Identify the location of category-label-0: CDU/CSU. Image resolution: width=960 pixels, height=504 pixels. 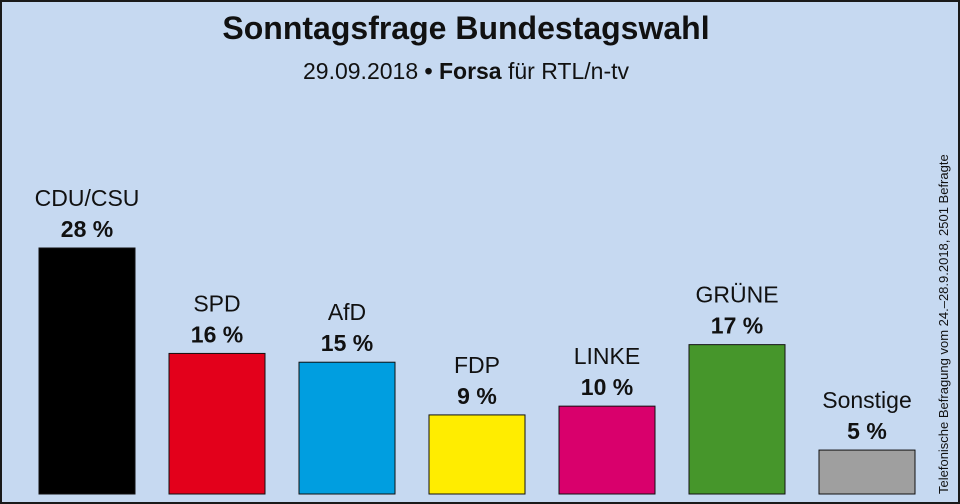
(87, 198).